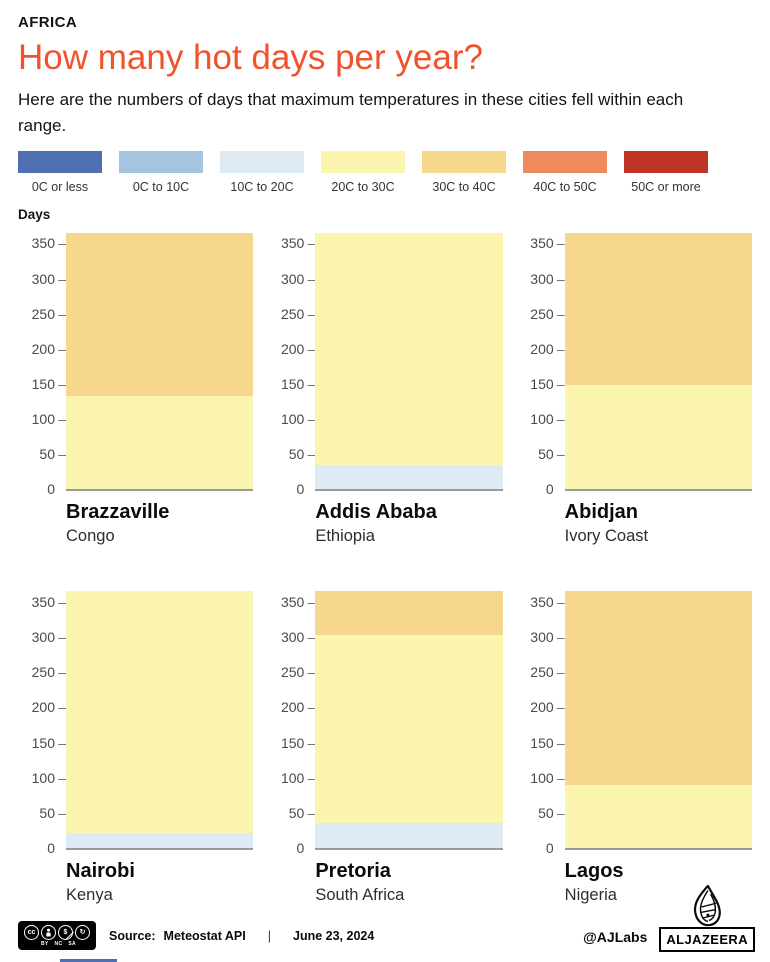 This screenshot has width=770, height=962. I want to click on legend-swatch, so click(363, 162).